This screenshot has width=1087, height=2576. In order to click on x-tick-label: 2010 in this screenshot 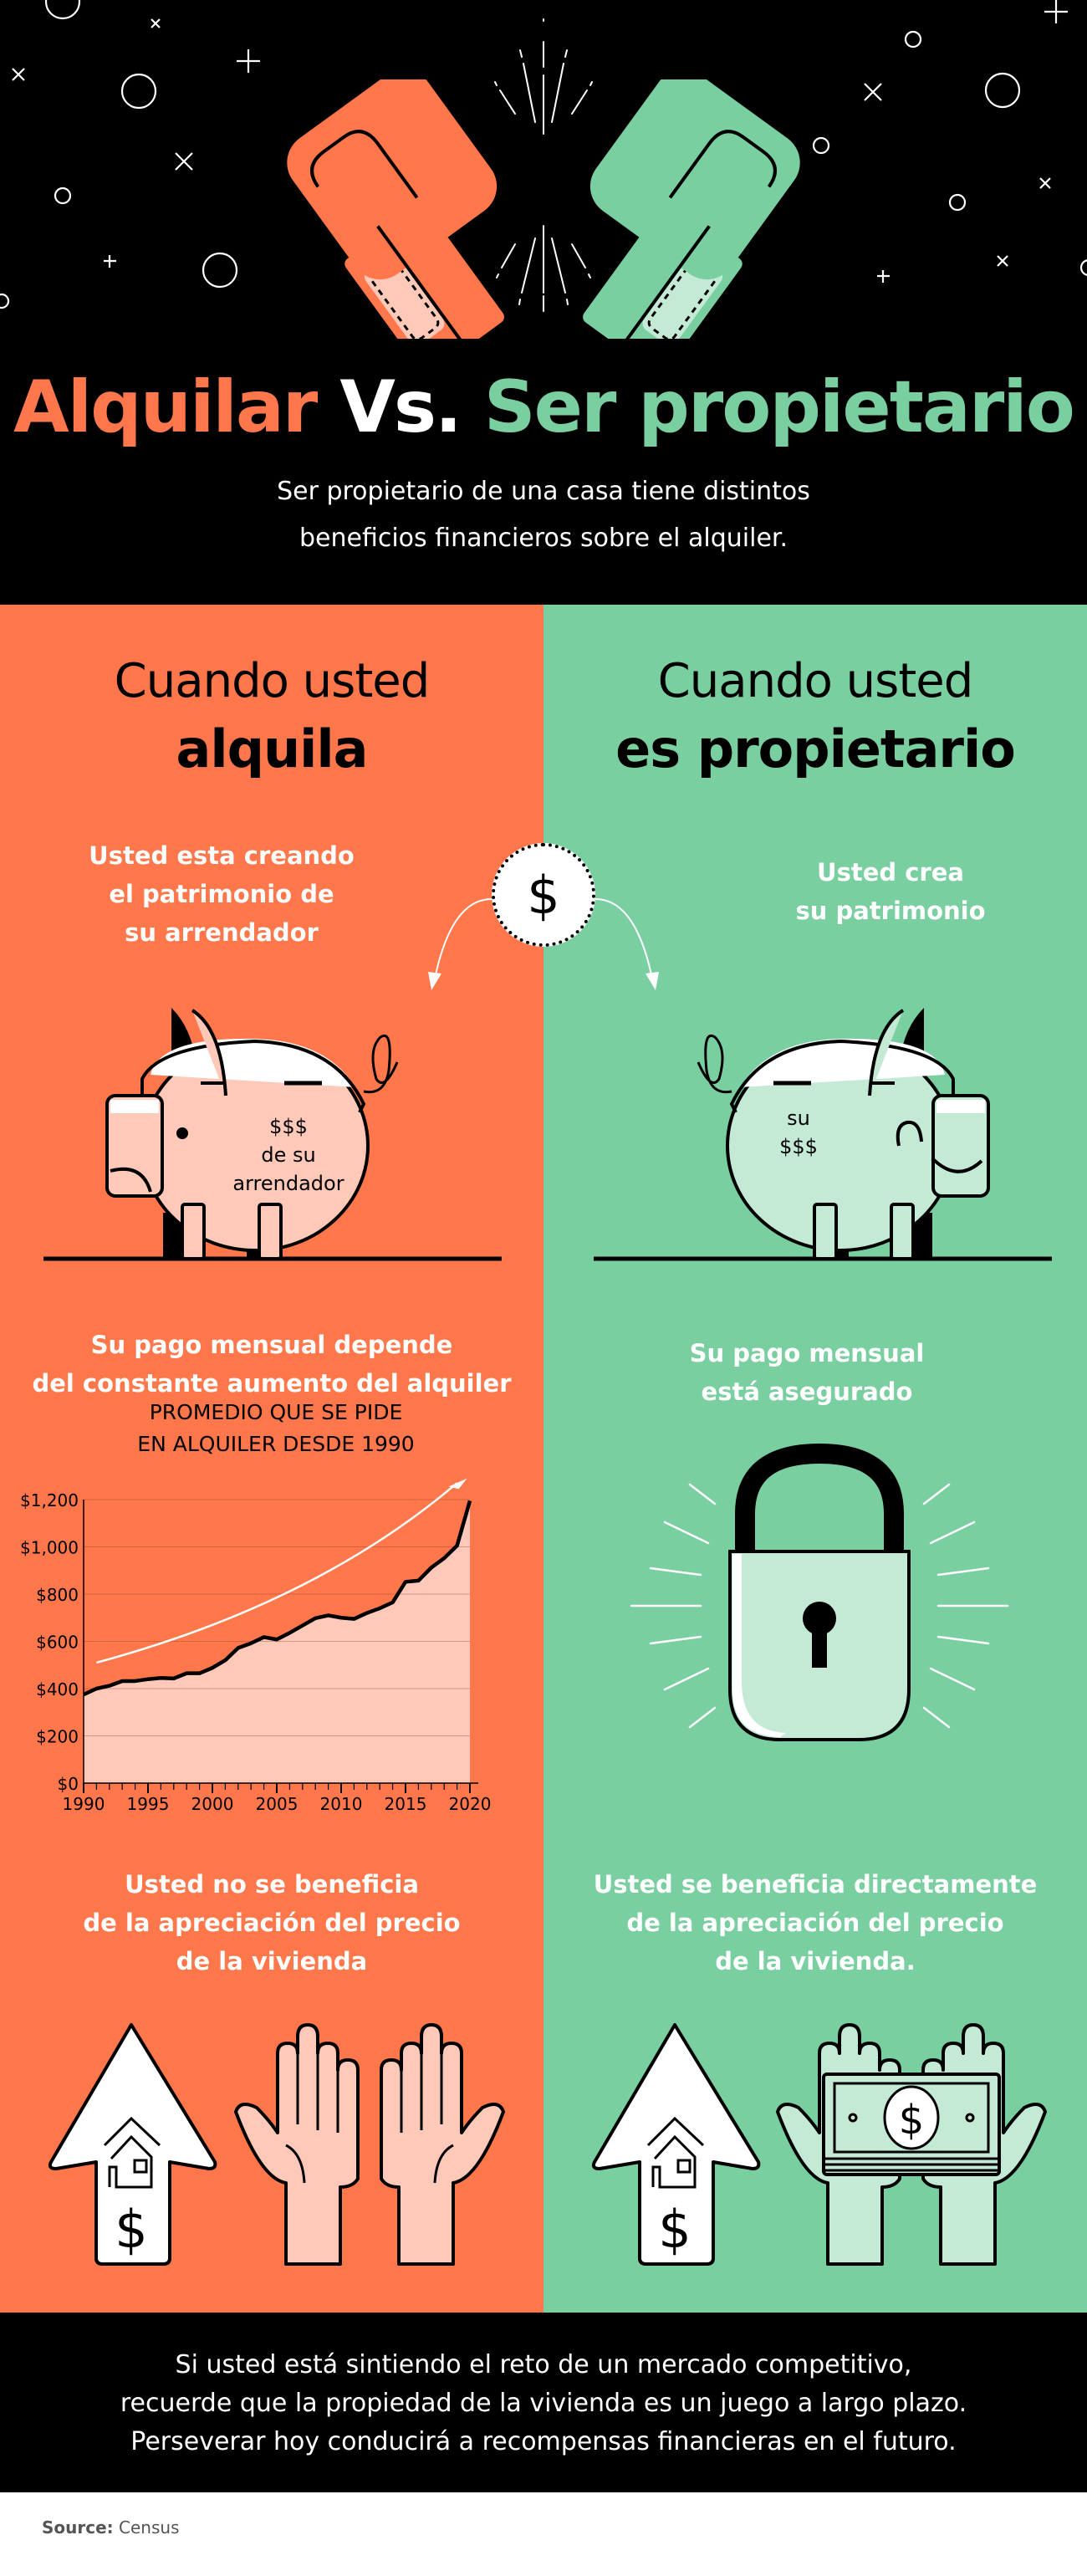, I will do `click(341, 1804)`.